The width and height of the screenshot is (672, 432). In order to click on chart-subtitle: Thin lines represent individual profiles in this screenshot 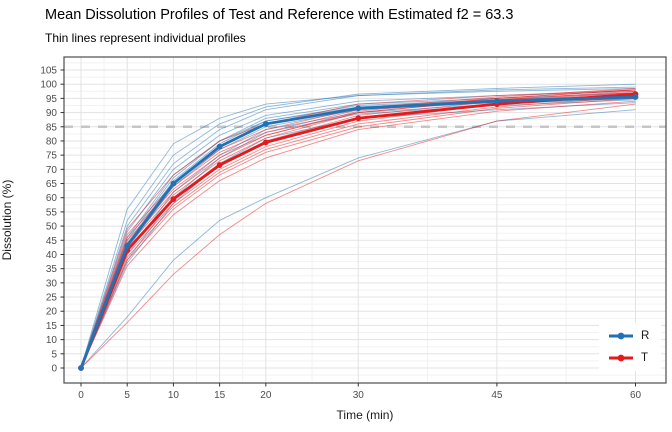, I will do `click(145, 38)`.